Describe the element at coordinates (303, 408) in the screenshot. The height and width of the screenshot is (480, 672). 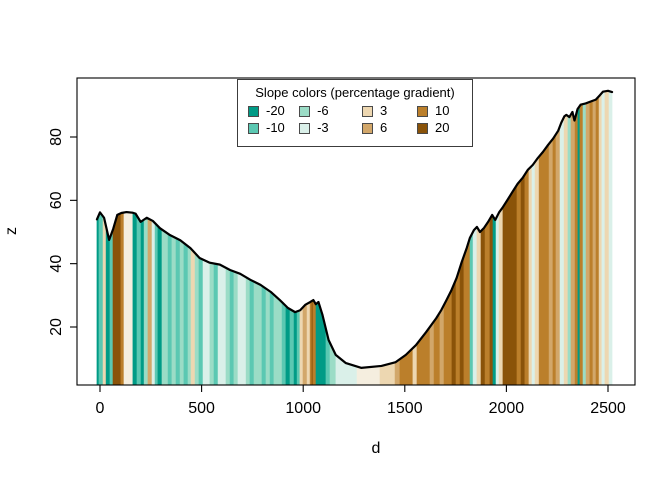
I see `x-tick-label: 1000` at that location.